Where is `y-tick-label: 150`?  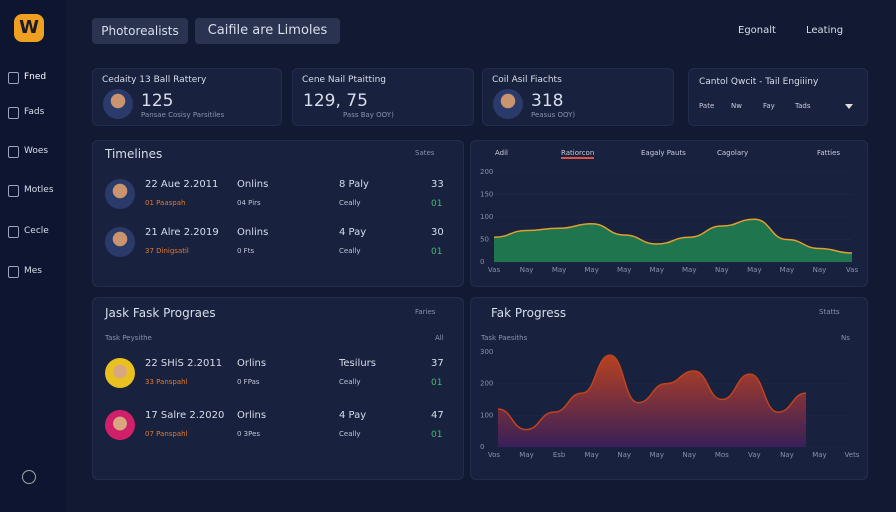
y-tick-label: 150 is located at coordinates (486, 195).